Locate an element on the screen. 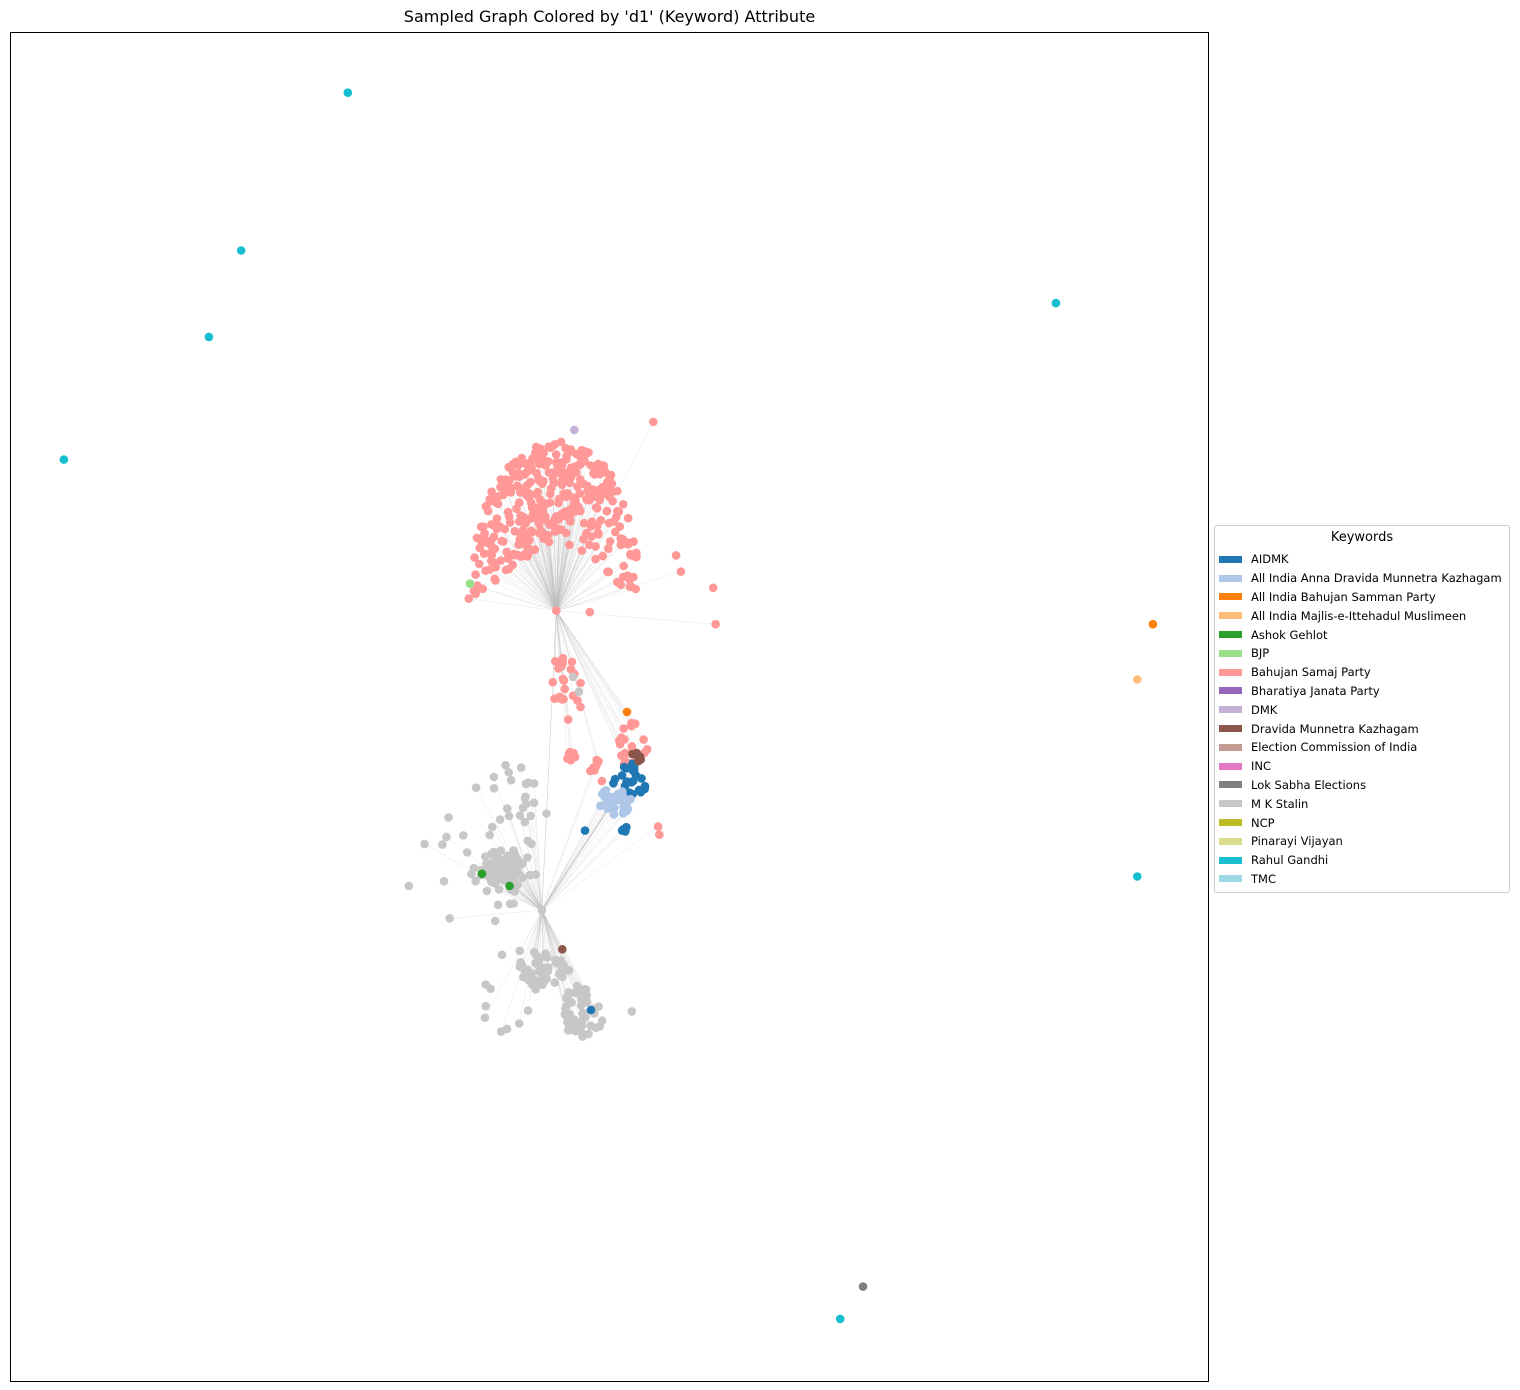 The image size is (1520, 1390). legend-item: TMC is located at coordinates (1362, 879).